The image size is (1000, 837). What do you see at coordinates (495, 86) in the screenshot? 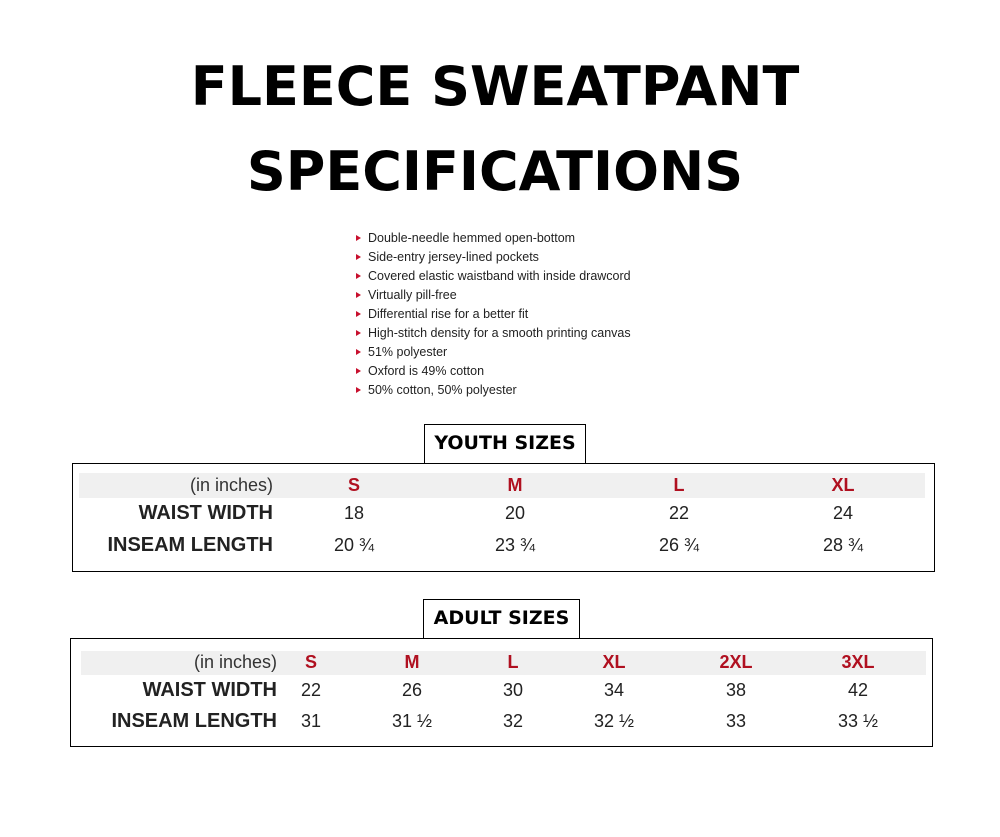
I see `page-title-line-1: FLEECE SWEATPANT` at bounding box center [495, 86].